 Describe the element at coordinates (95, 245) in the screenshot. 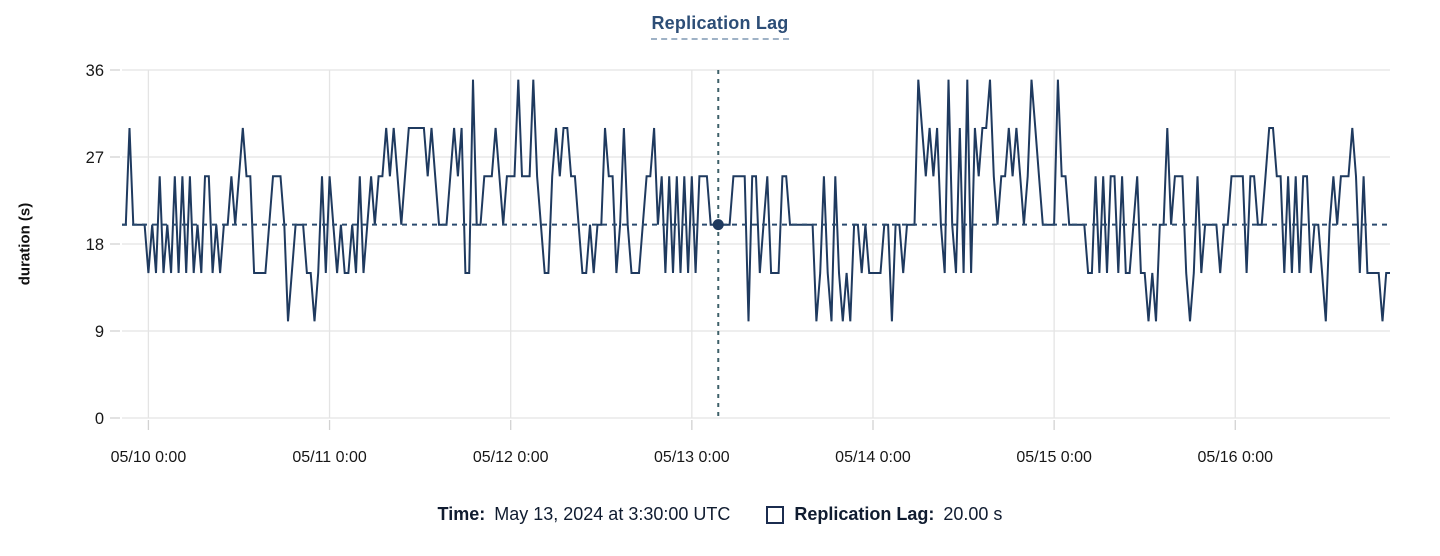

I see `y-tick-label: 18` at that location.